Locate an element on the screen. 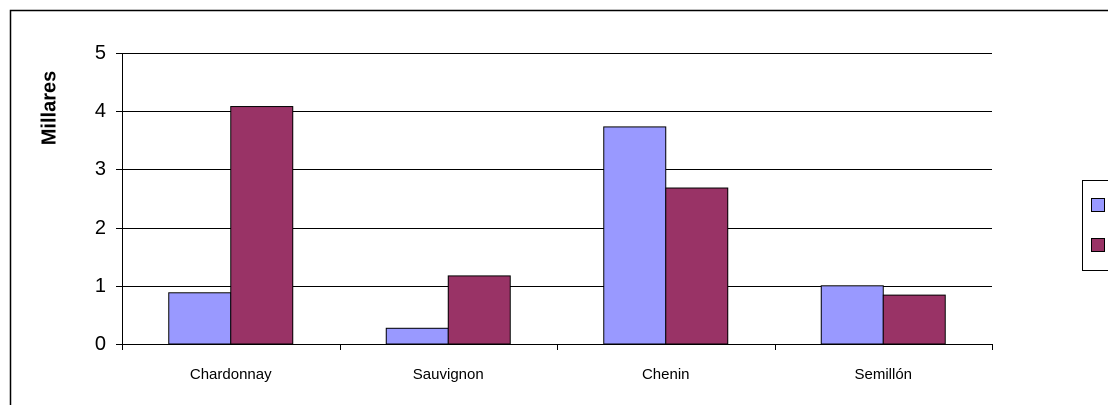 This screenshot has width=1108, height=405. y-tick-label: 3 is located at coordinates (100, 169).